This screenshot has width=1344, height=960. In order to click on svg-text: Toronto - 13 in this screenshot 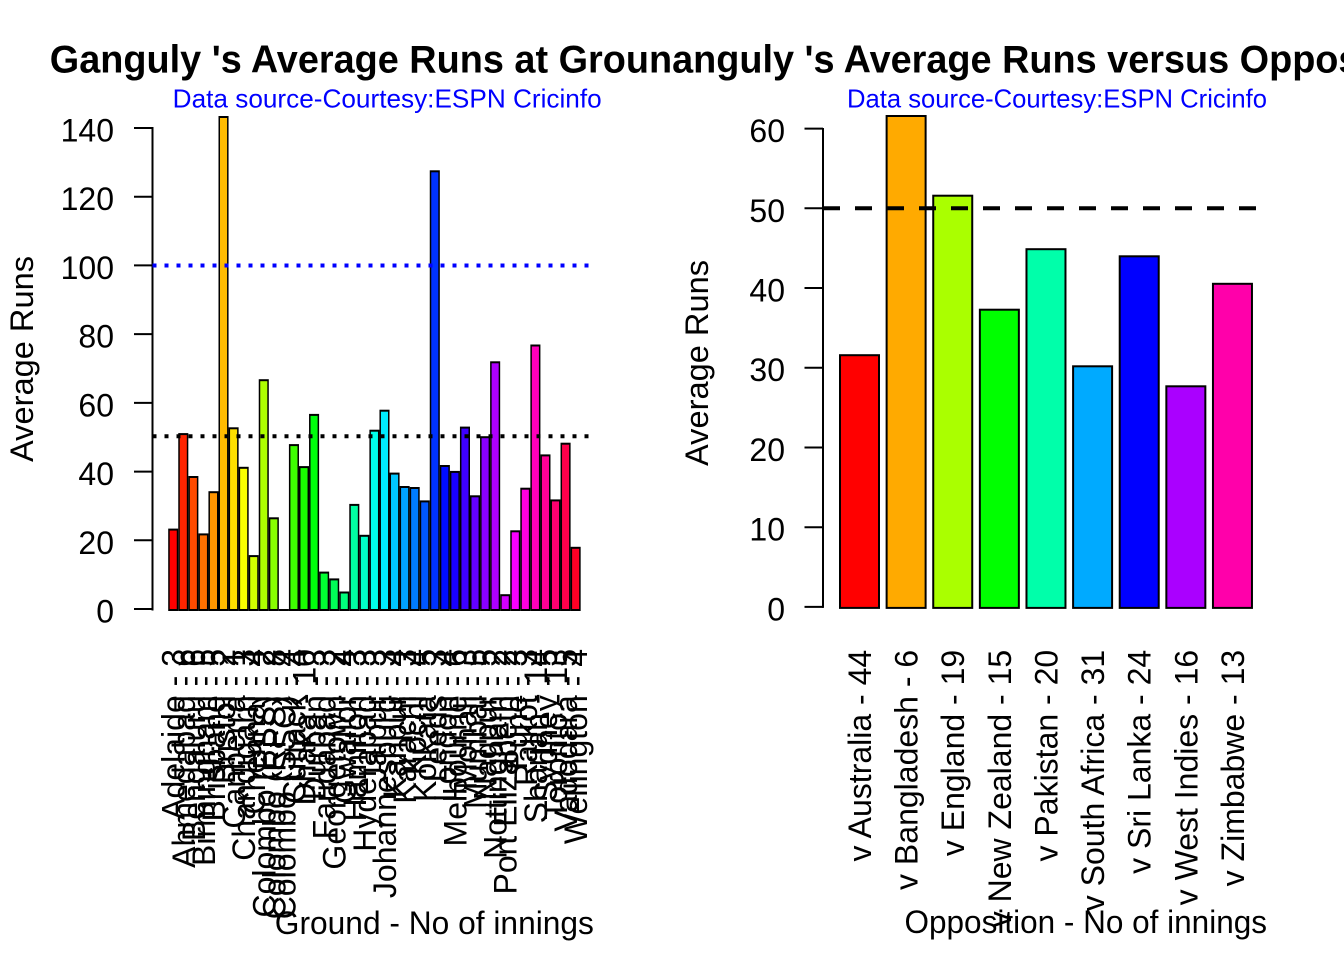, I will do `click(556, 734)`.